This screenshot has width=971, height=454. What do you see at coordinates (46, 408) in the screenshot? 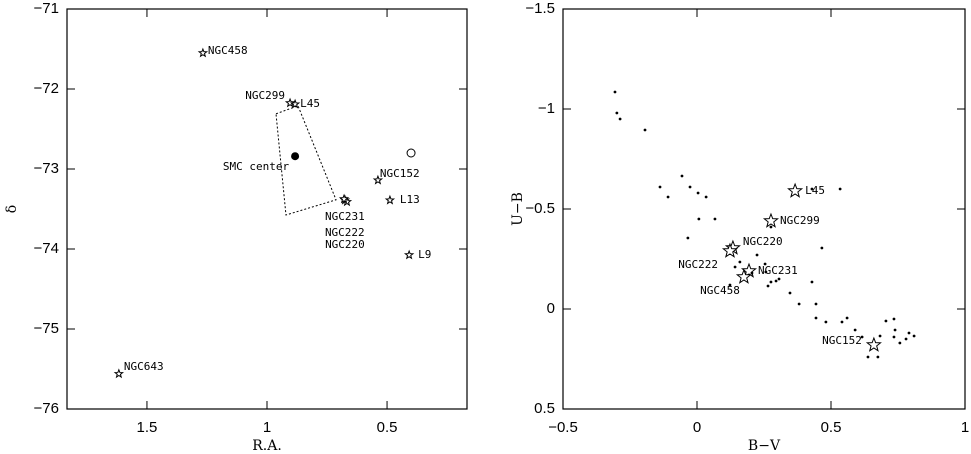
I see `y-tick-label: −76` at bounding box center [46, 408].